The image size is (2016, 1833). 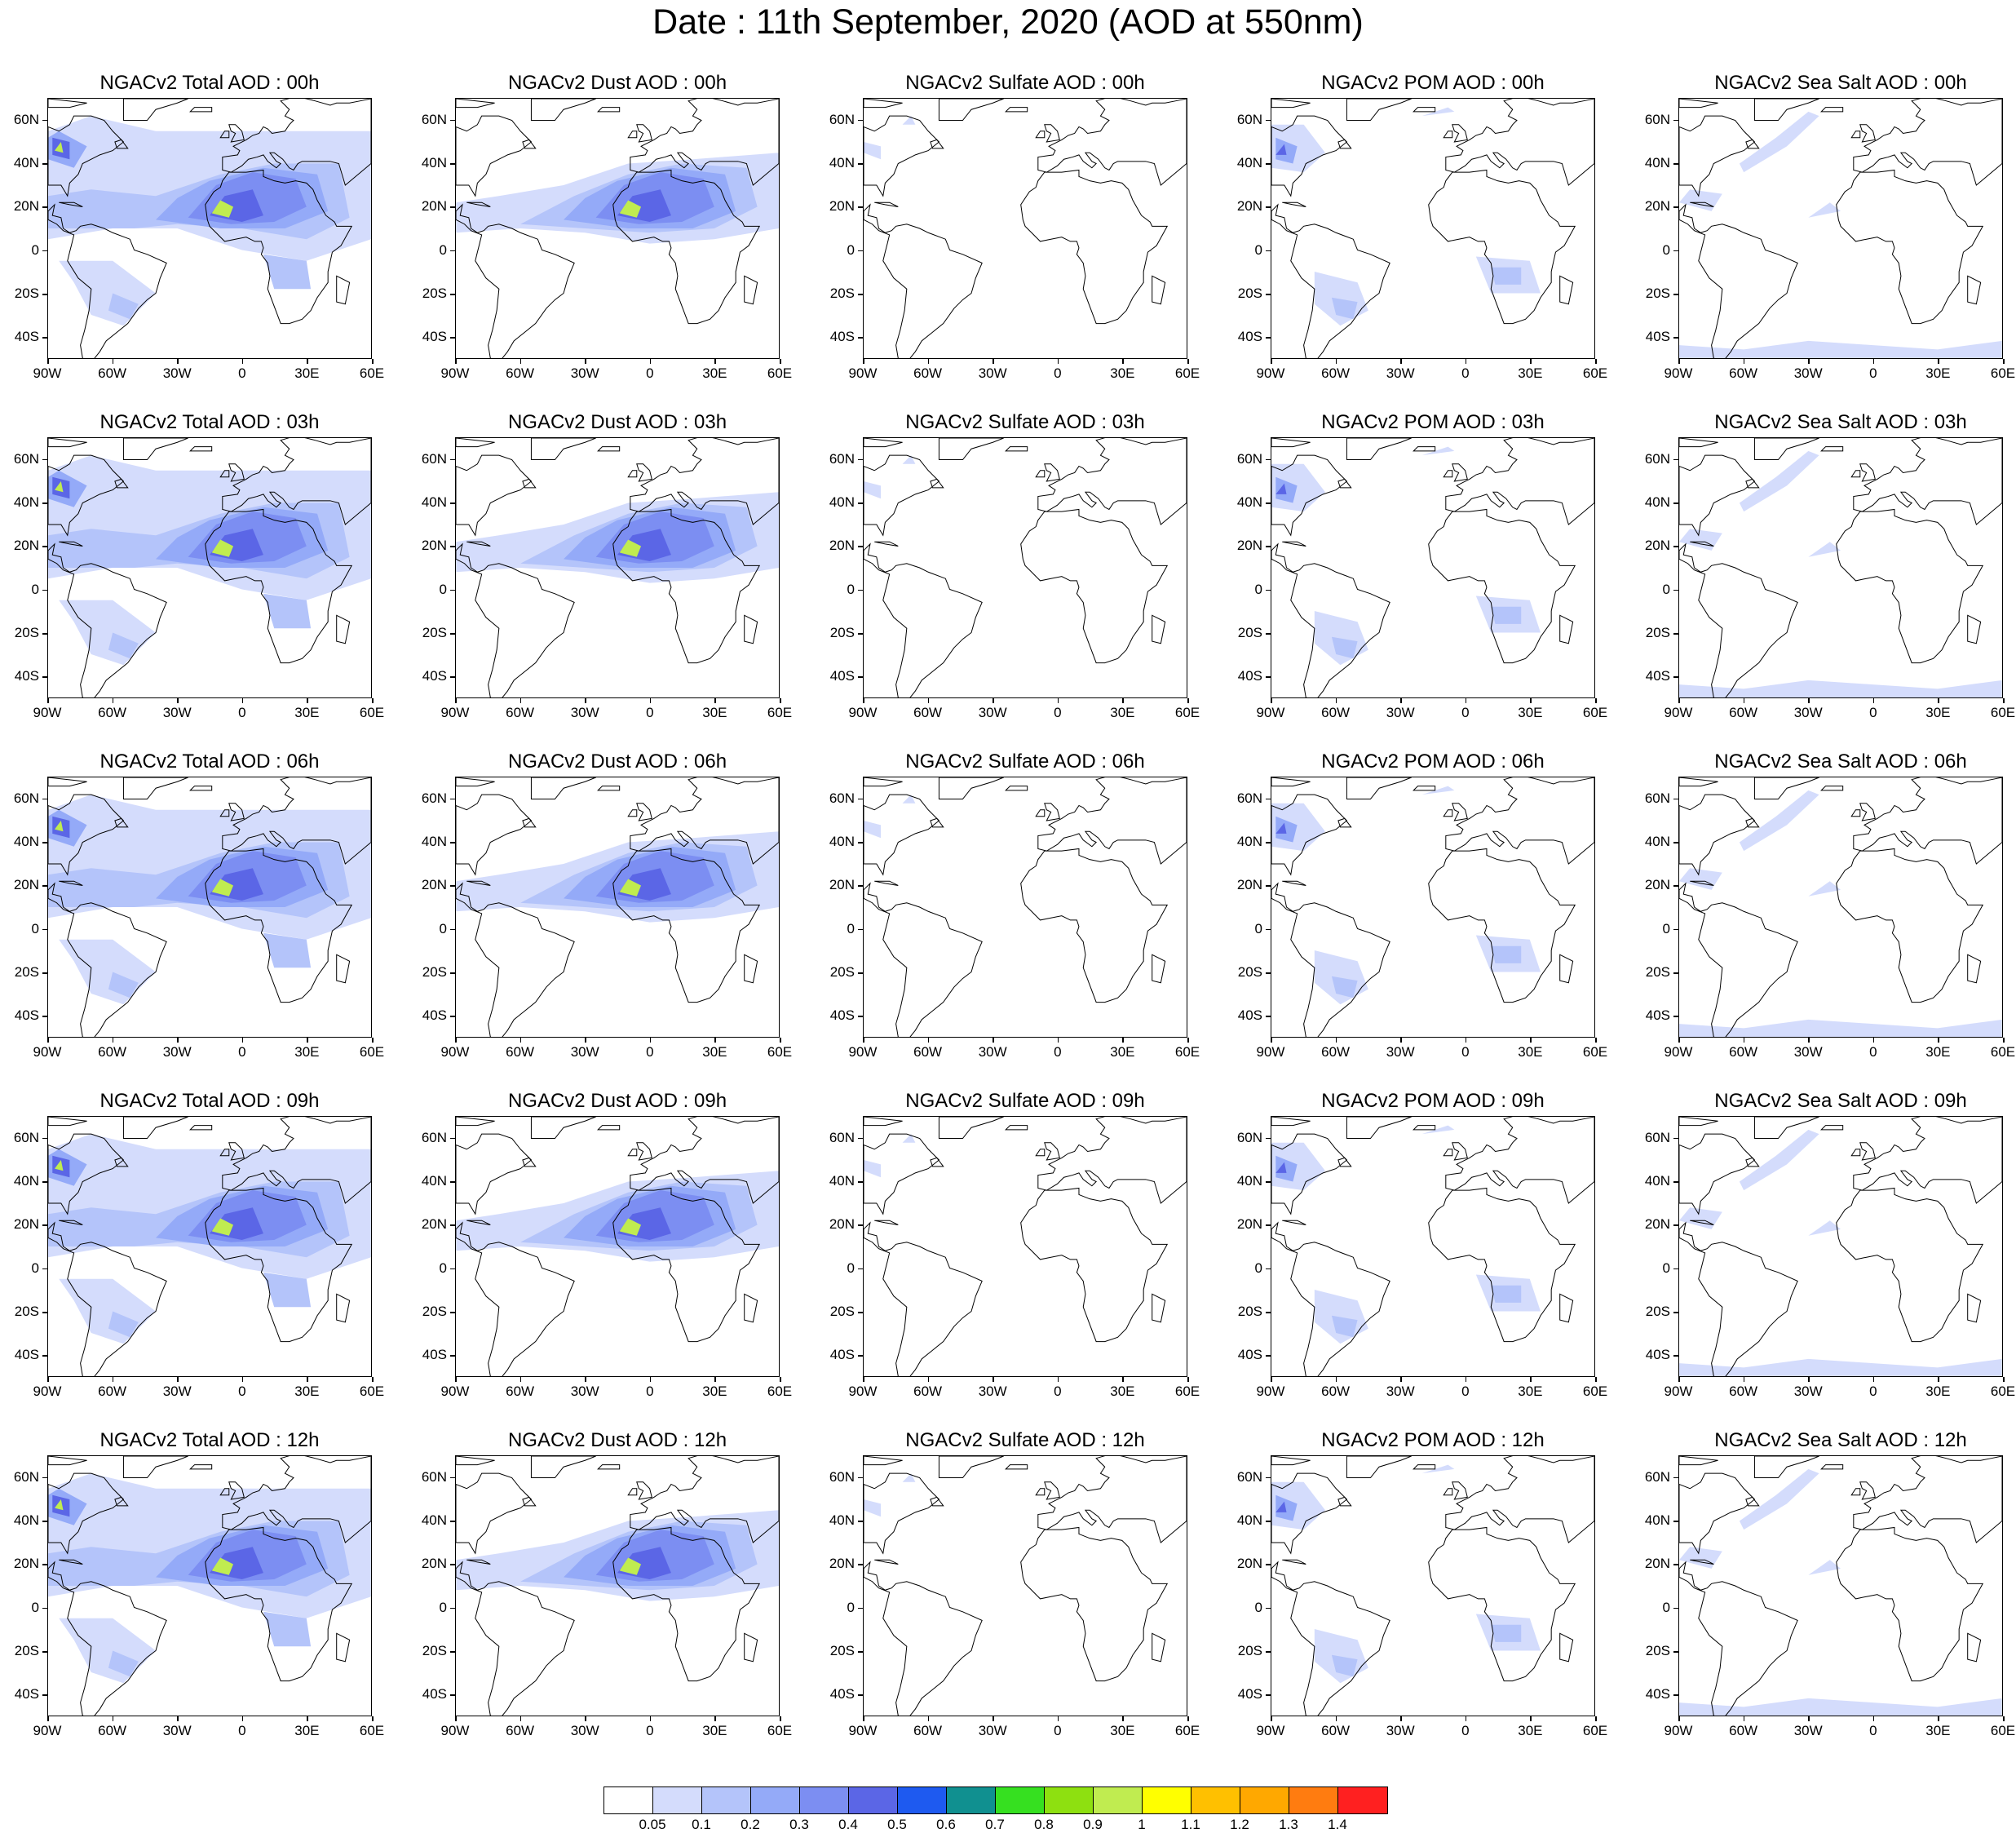 I want to click on panel-title: NGACv2 Total AOD : 00h, so click(x=209, y=83).